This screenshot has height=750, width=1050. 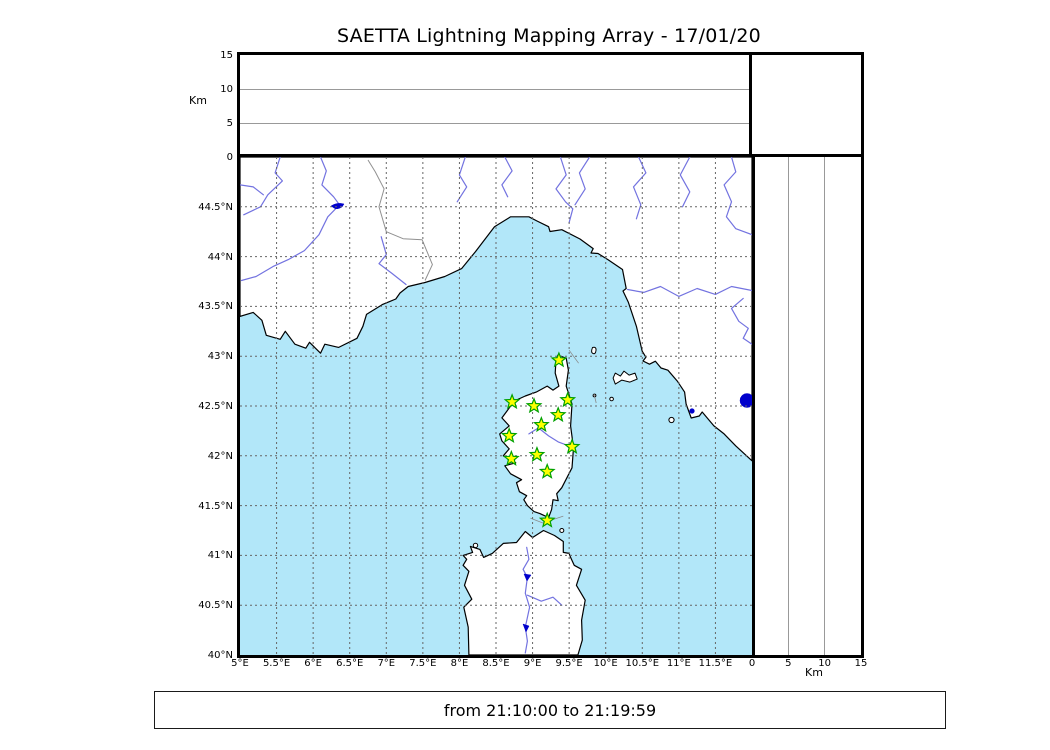 What do you see at coordinates (569, 663) in the screenshot?
I see `longitude-tick-label: 9.5°E` at bounding box center [569, 663].